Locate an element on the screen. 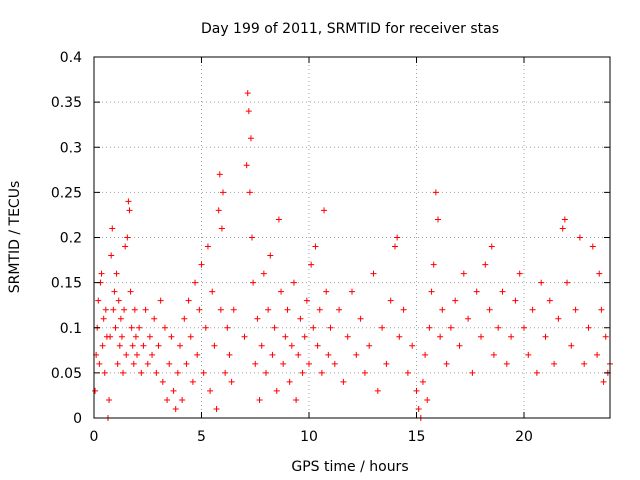 The image size is (640, 480). x-tick-label: 0 is located at coordinates (94, 437).